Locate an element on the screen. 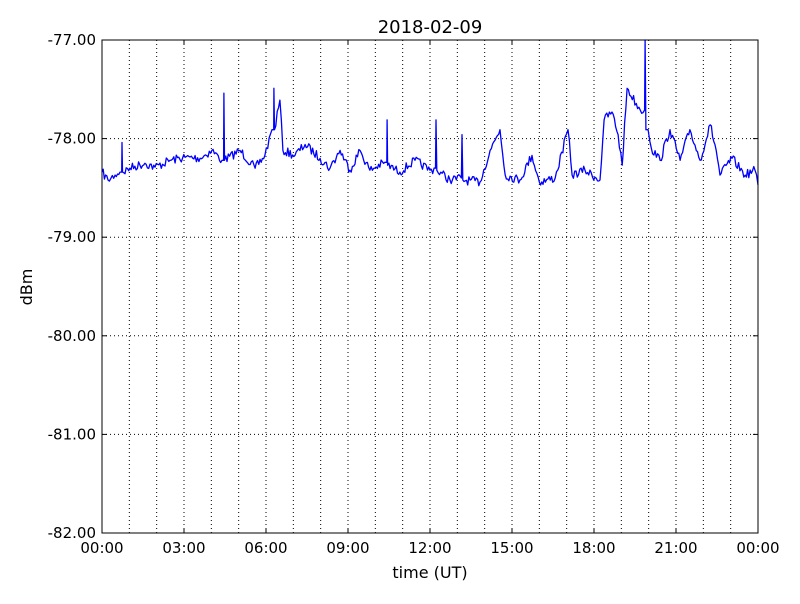  y-tick-label: -80.00 is located at coordinates (72, 336).